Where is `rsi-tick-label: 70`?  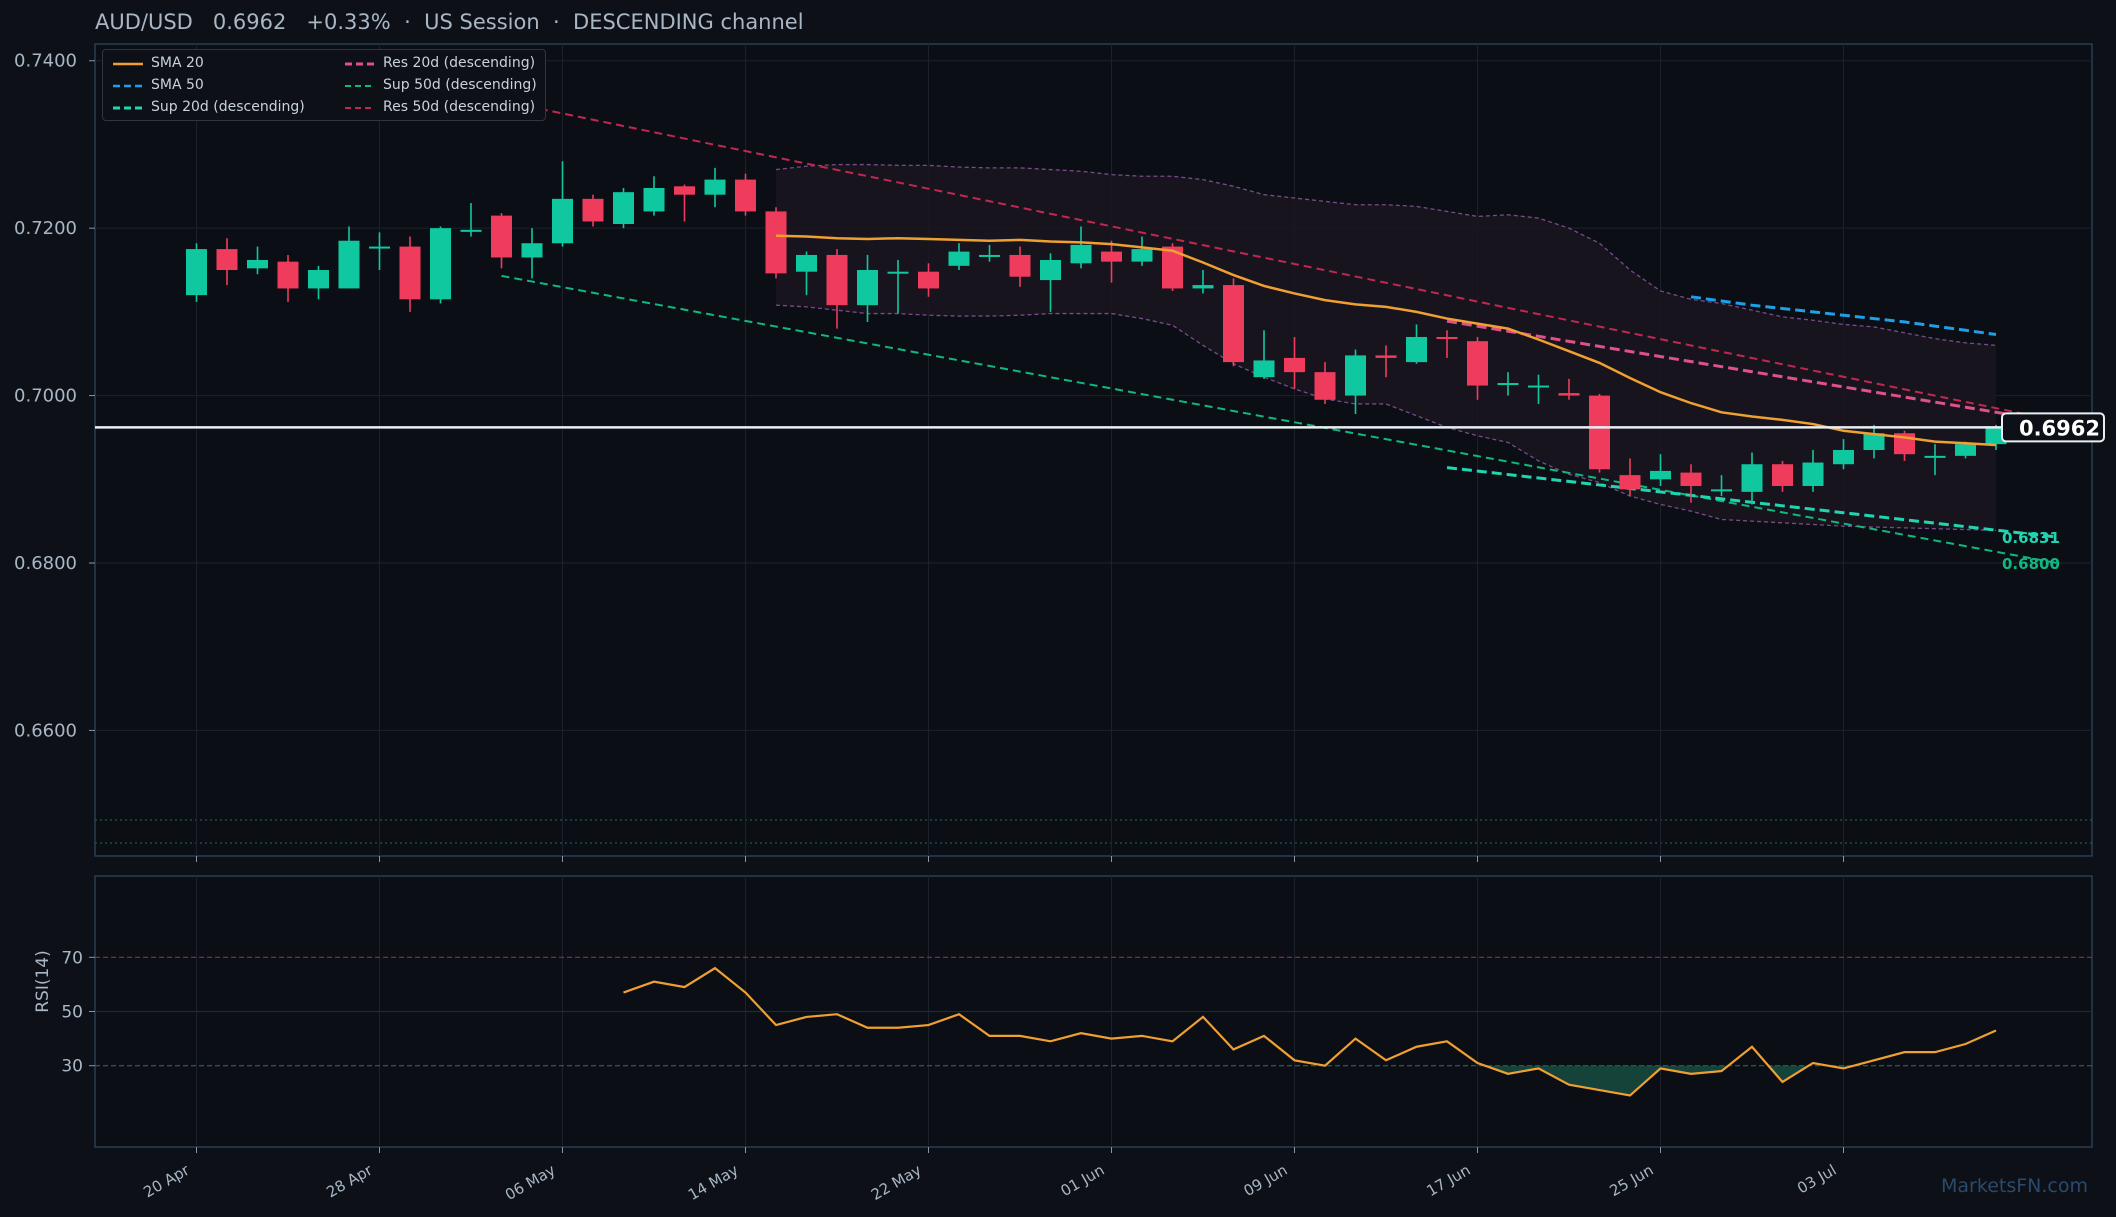 rsi-tick-label: 70 is located at coordinates (72, 958).